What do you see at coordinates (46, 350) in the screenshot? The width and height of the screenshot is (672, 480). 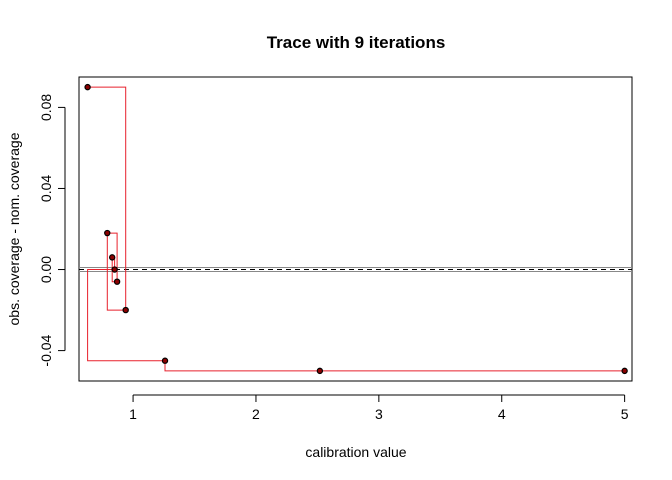 I see `y-tick-label-0: -0.04` at bounding box center [46, 350].